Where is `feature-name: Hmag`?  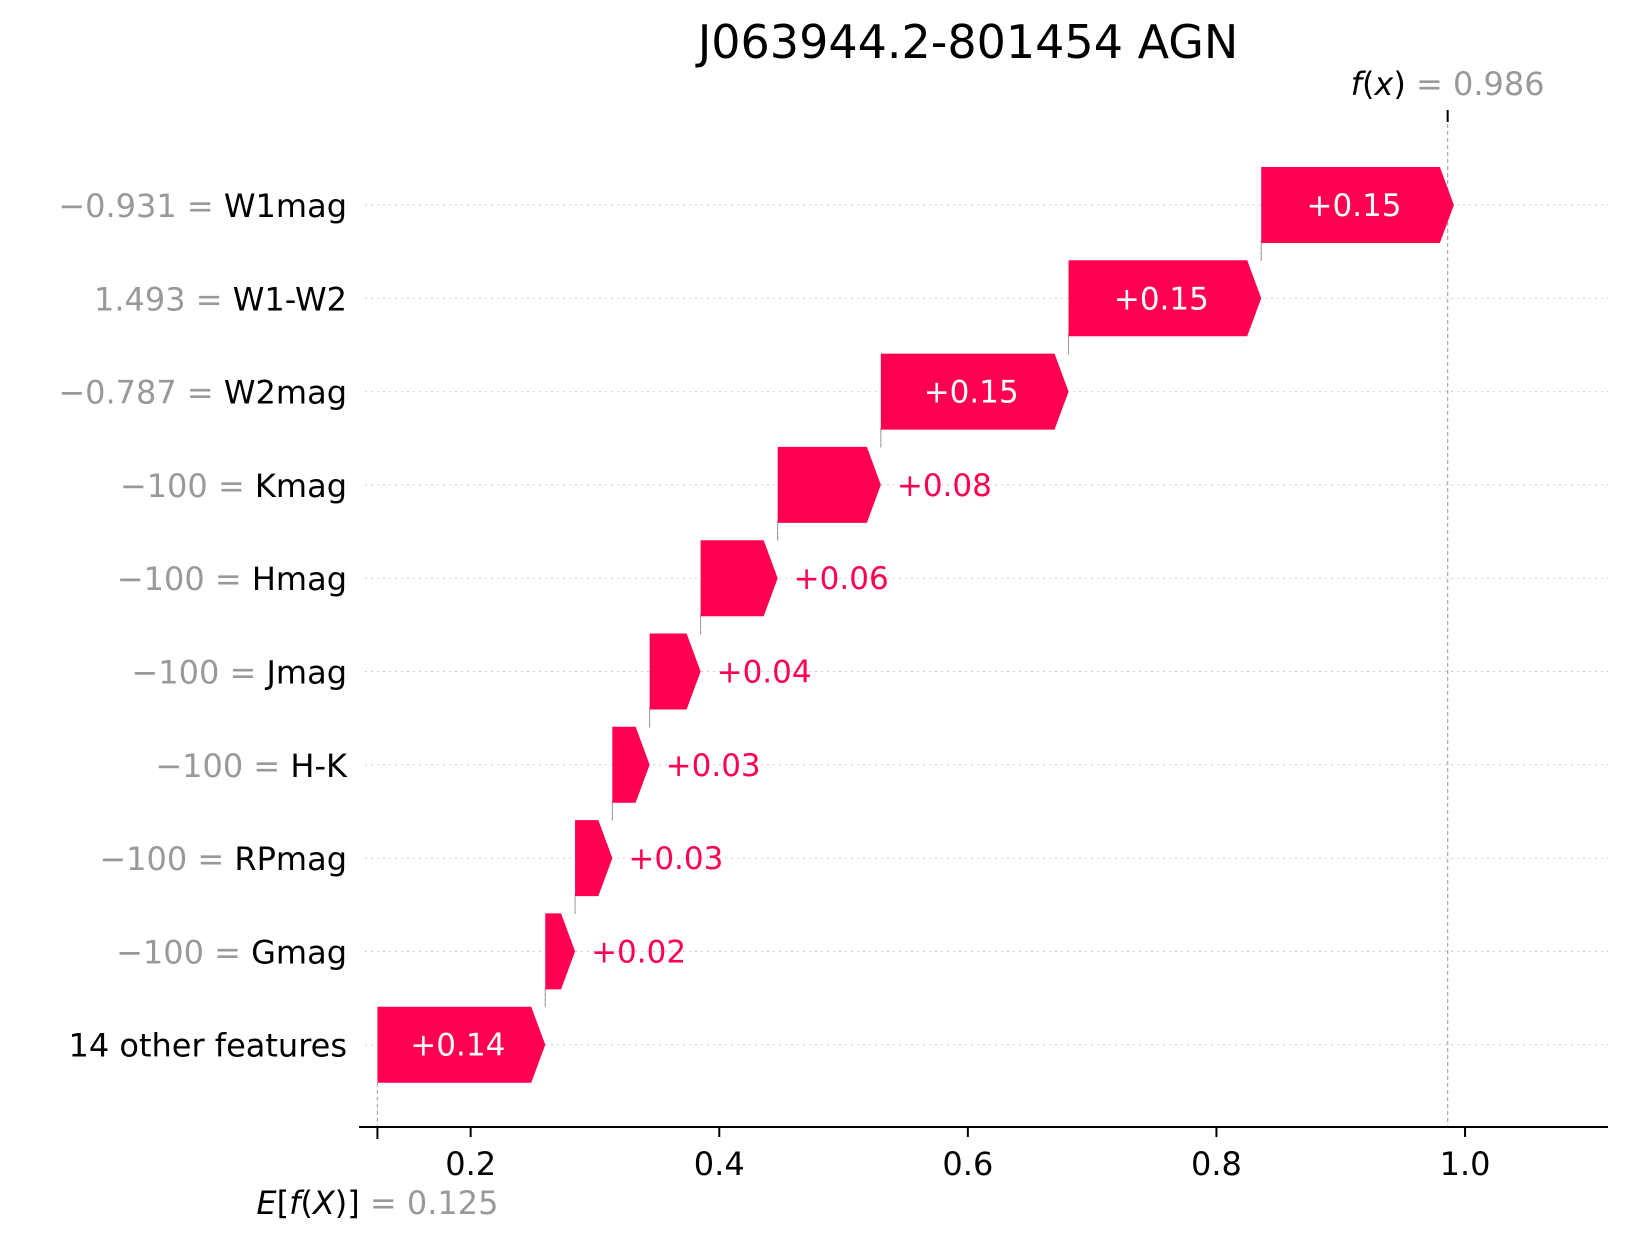 feature-name: Hmag is located at coordinates (299, 579).